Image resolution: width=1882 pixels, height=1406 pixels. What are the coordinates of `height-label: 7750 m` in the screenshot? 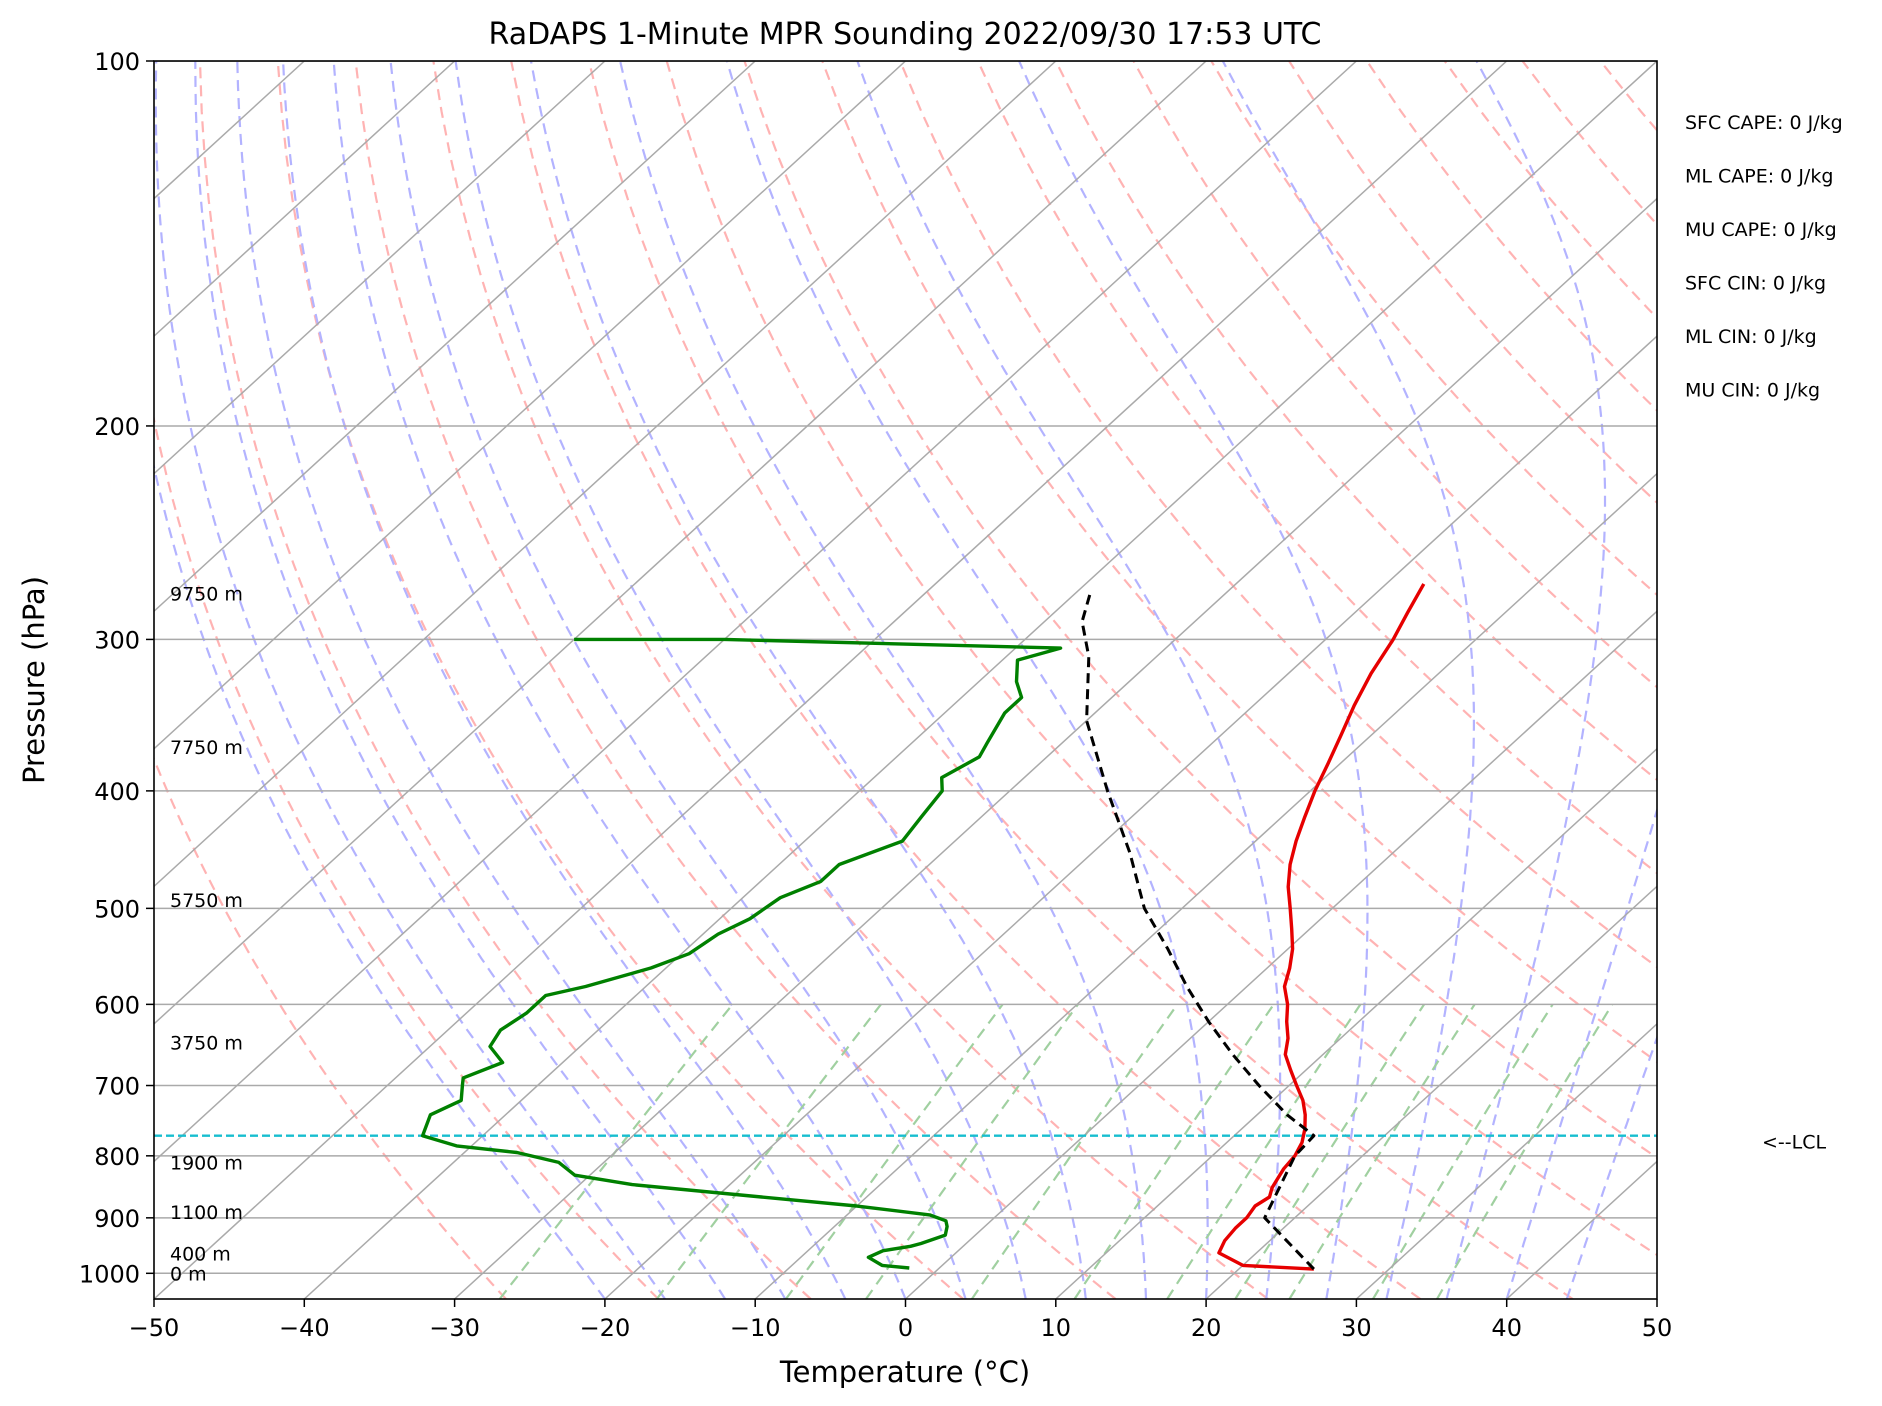 It's located at (206, 748).